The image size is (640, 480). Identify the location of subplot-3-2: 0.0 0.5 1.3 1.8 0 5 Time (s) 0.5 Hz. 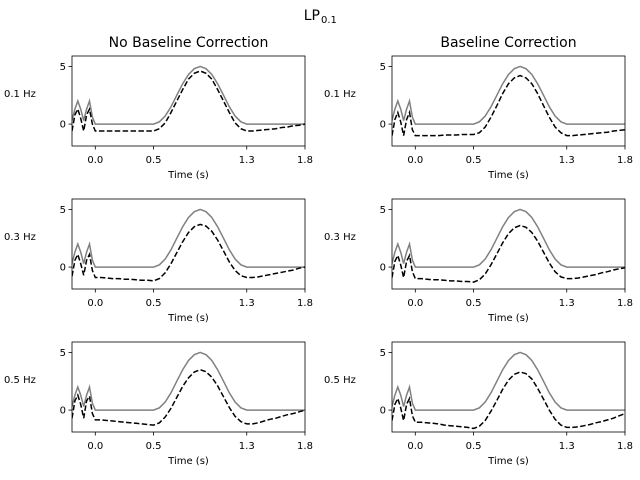
(478, 404).